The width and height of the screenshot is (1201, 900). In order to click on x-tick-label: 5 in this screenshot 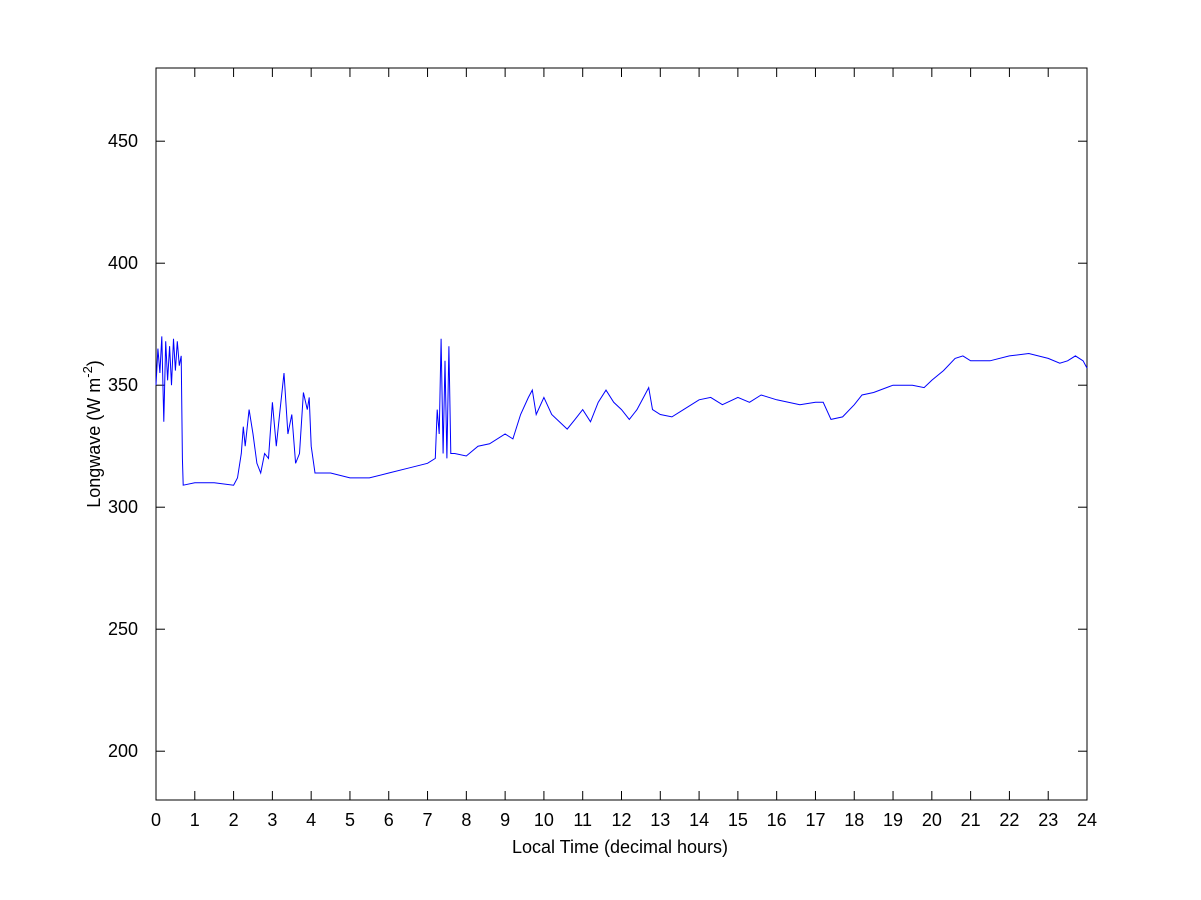, I will do `click(350, 820)`.